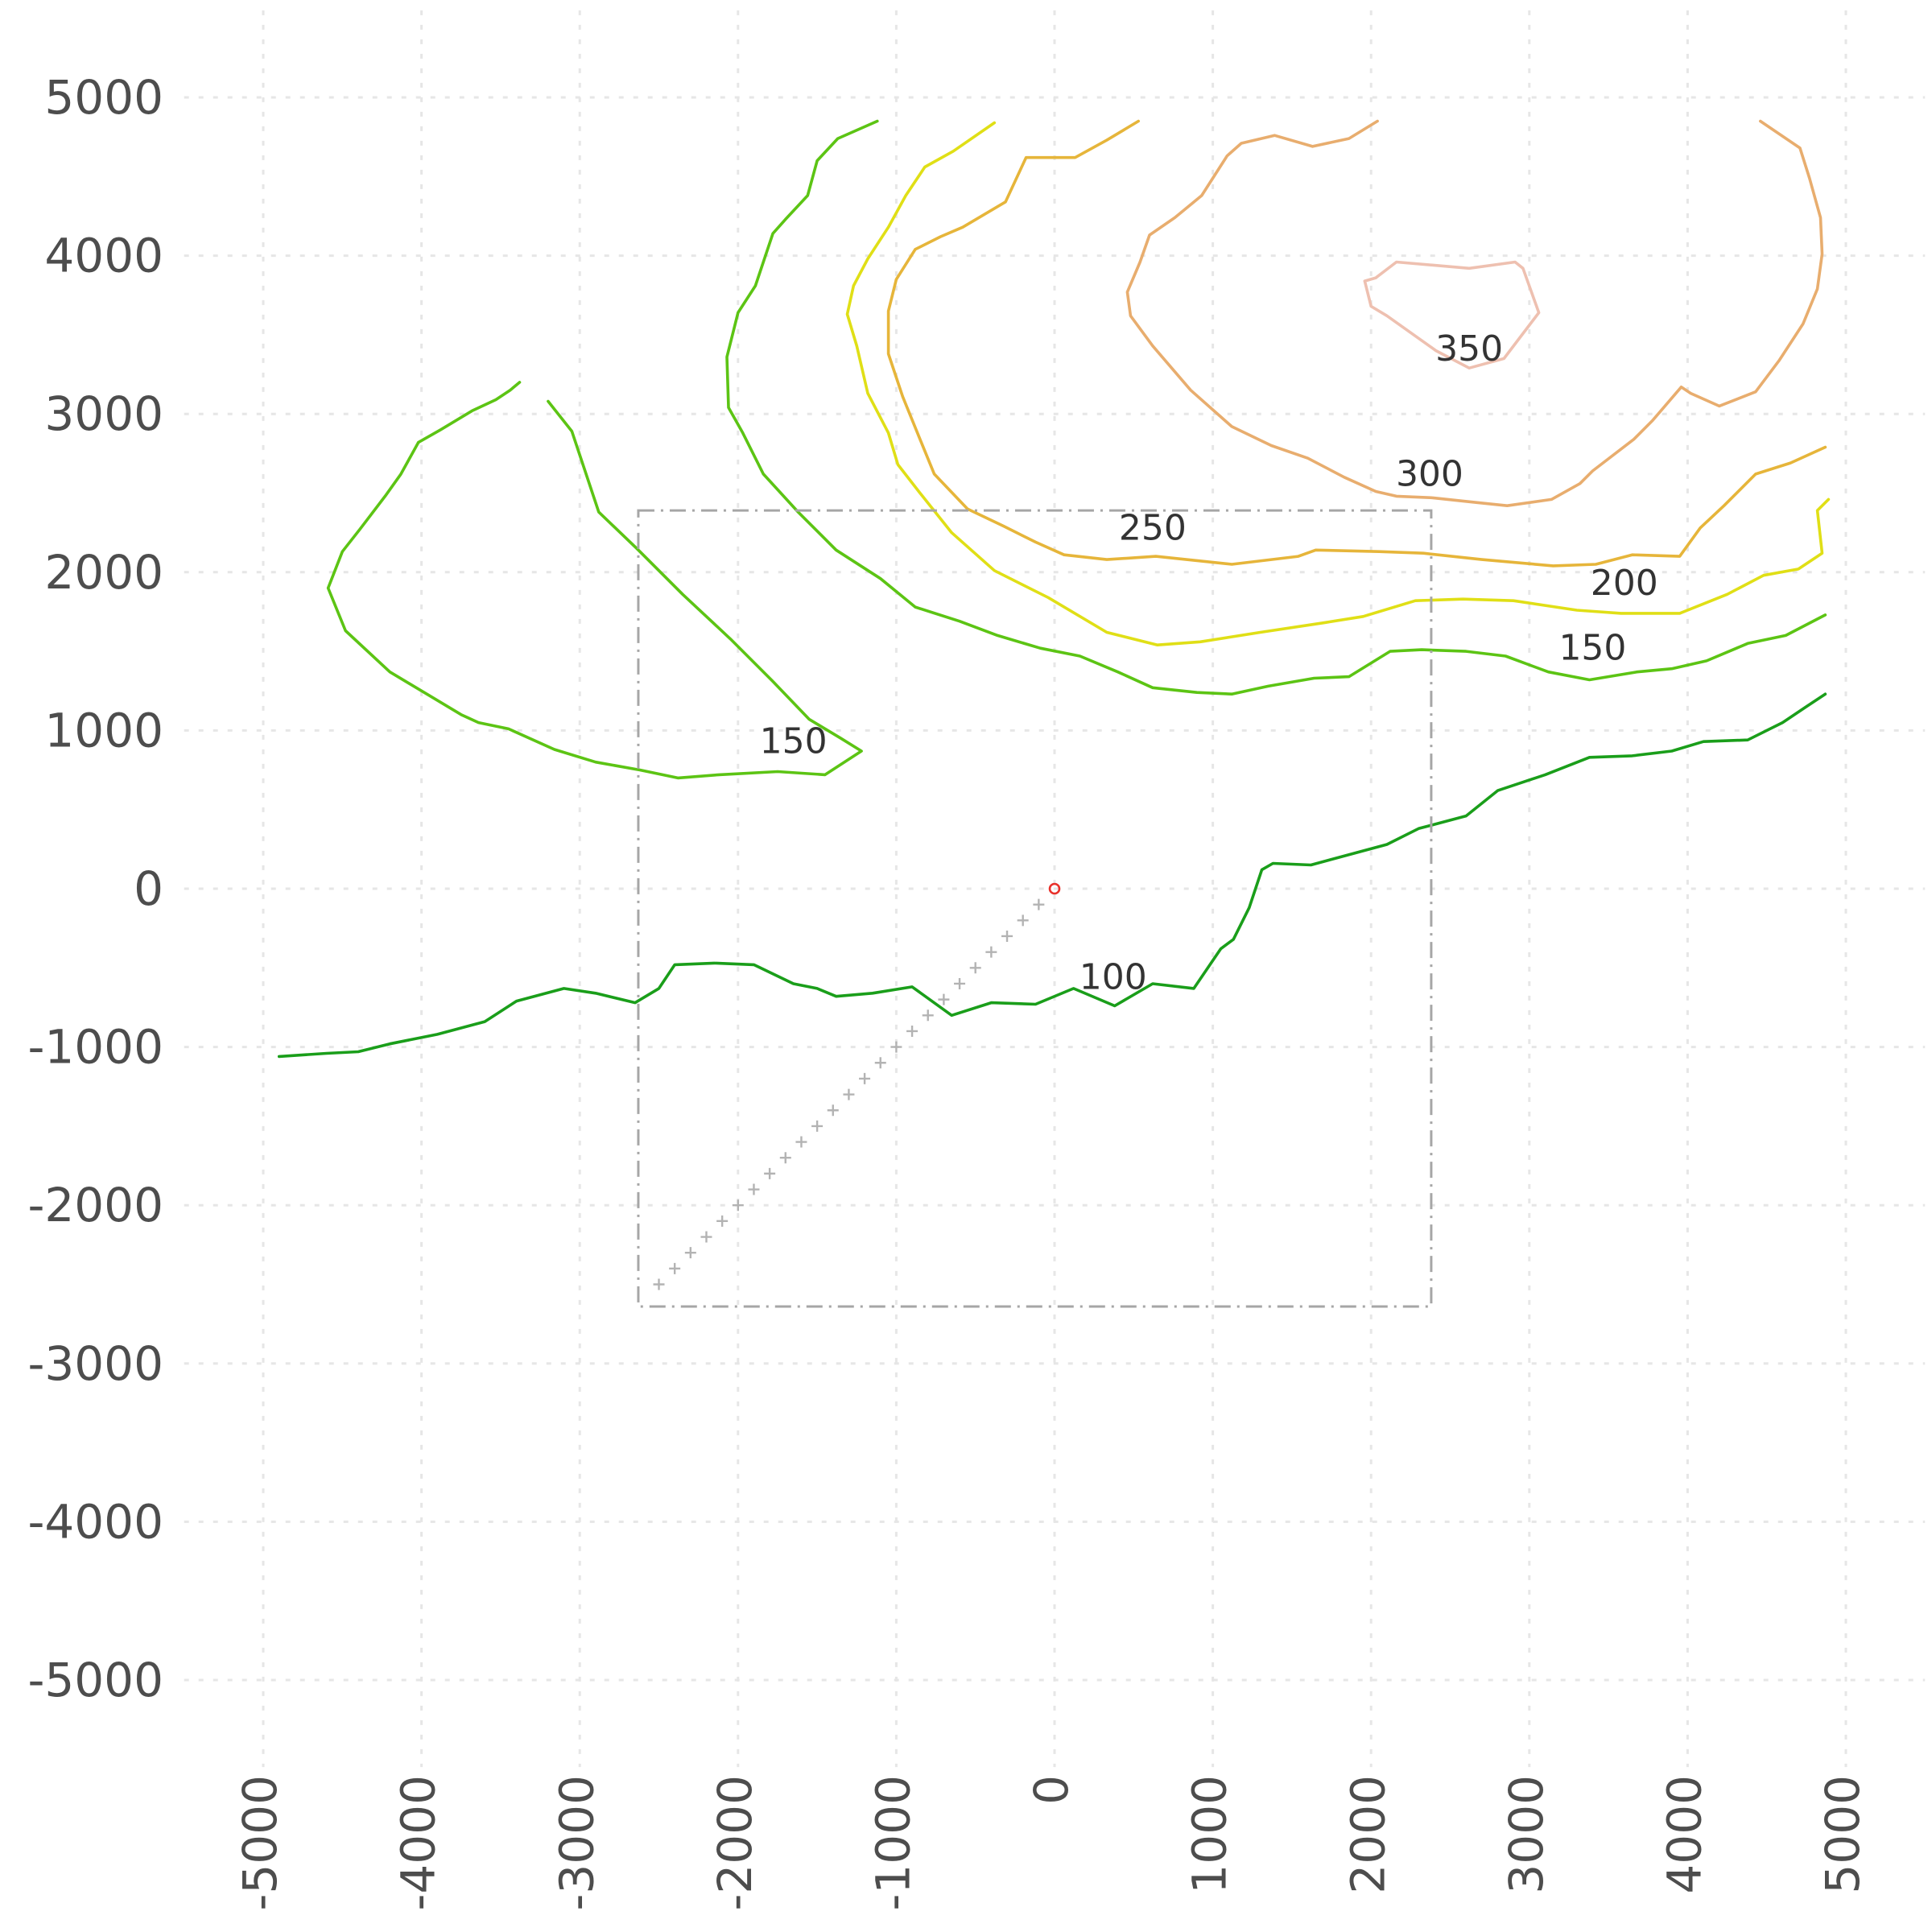 The height and width of the screenshot is (1932, 1932). Describe the element at coordinates (95, 1047) in the screenshot. I see `y-tick-label: -1000` at that location.